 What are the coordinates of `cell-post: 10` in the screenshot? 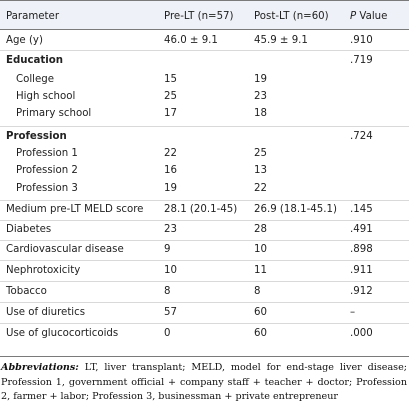 It's located at (260, 249).